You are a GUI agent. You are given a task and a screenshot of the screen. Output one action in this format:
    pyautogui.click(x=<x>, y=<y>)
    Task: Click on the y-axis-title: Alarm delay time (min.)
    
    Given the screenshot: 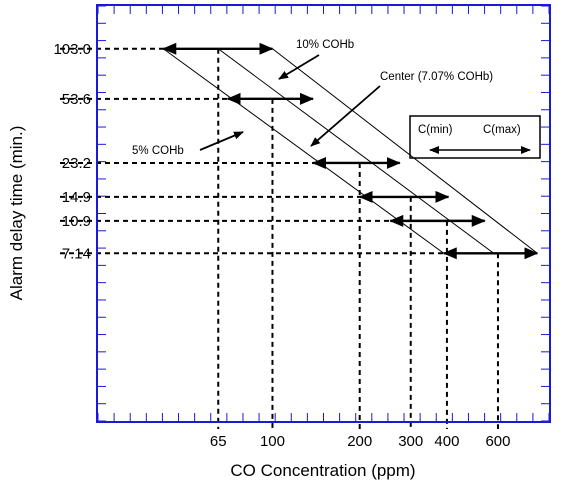 What is the action you would take?
    pyautogui.click(x=16, y=213)
    